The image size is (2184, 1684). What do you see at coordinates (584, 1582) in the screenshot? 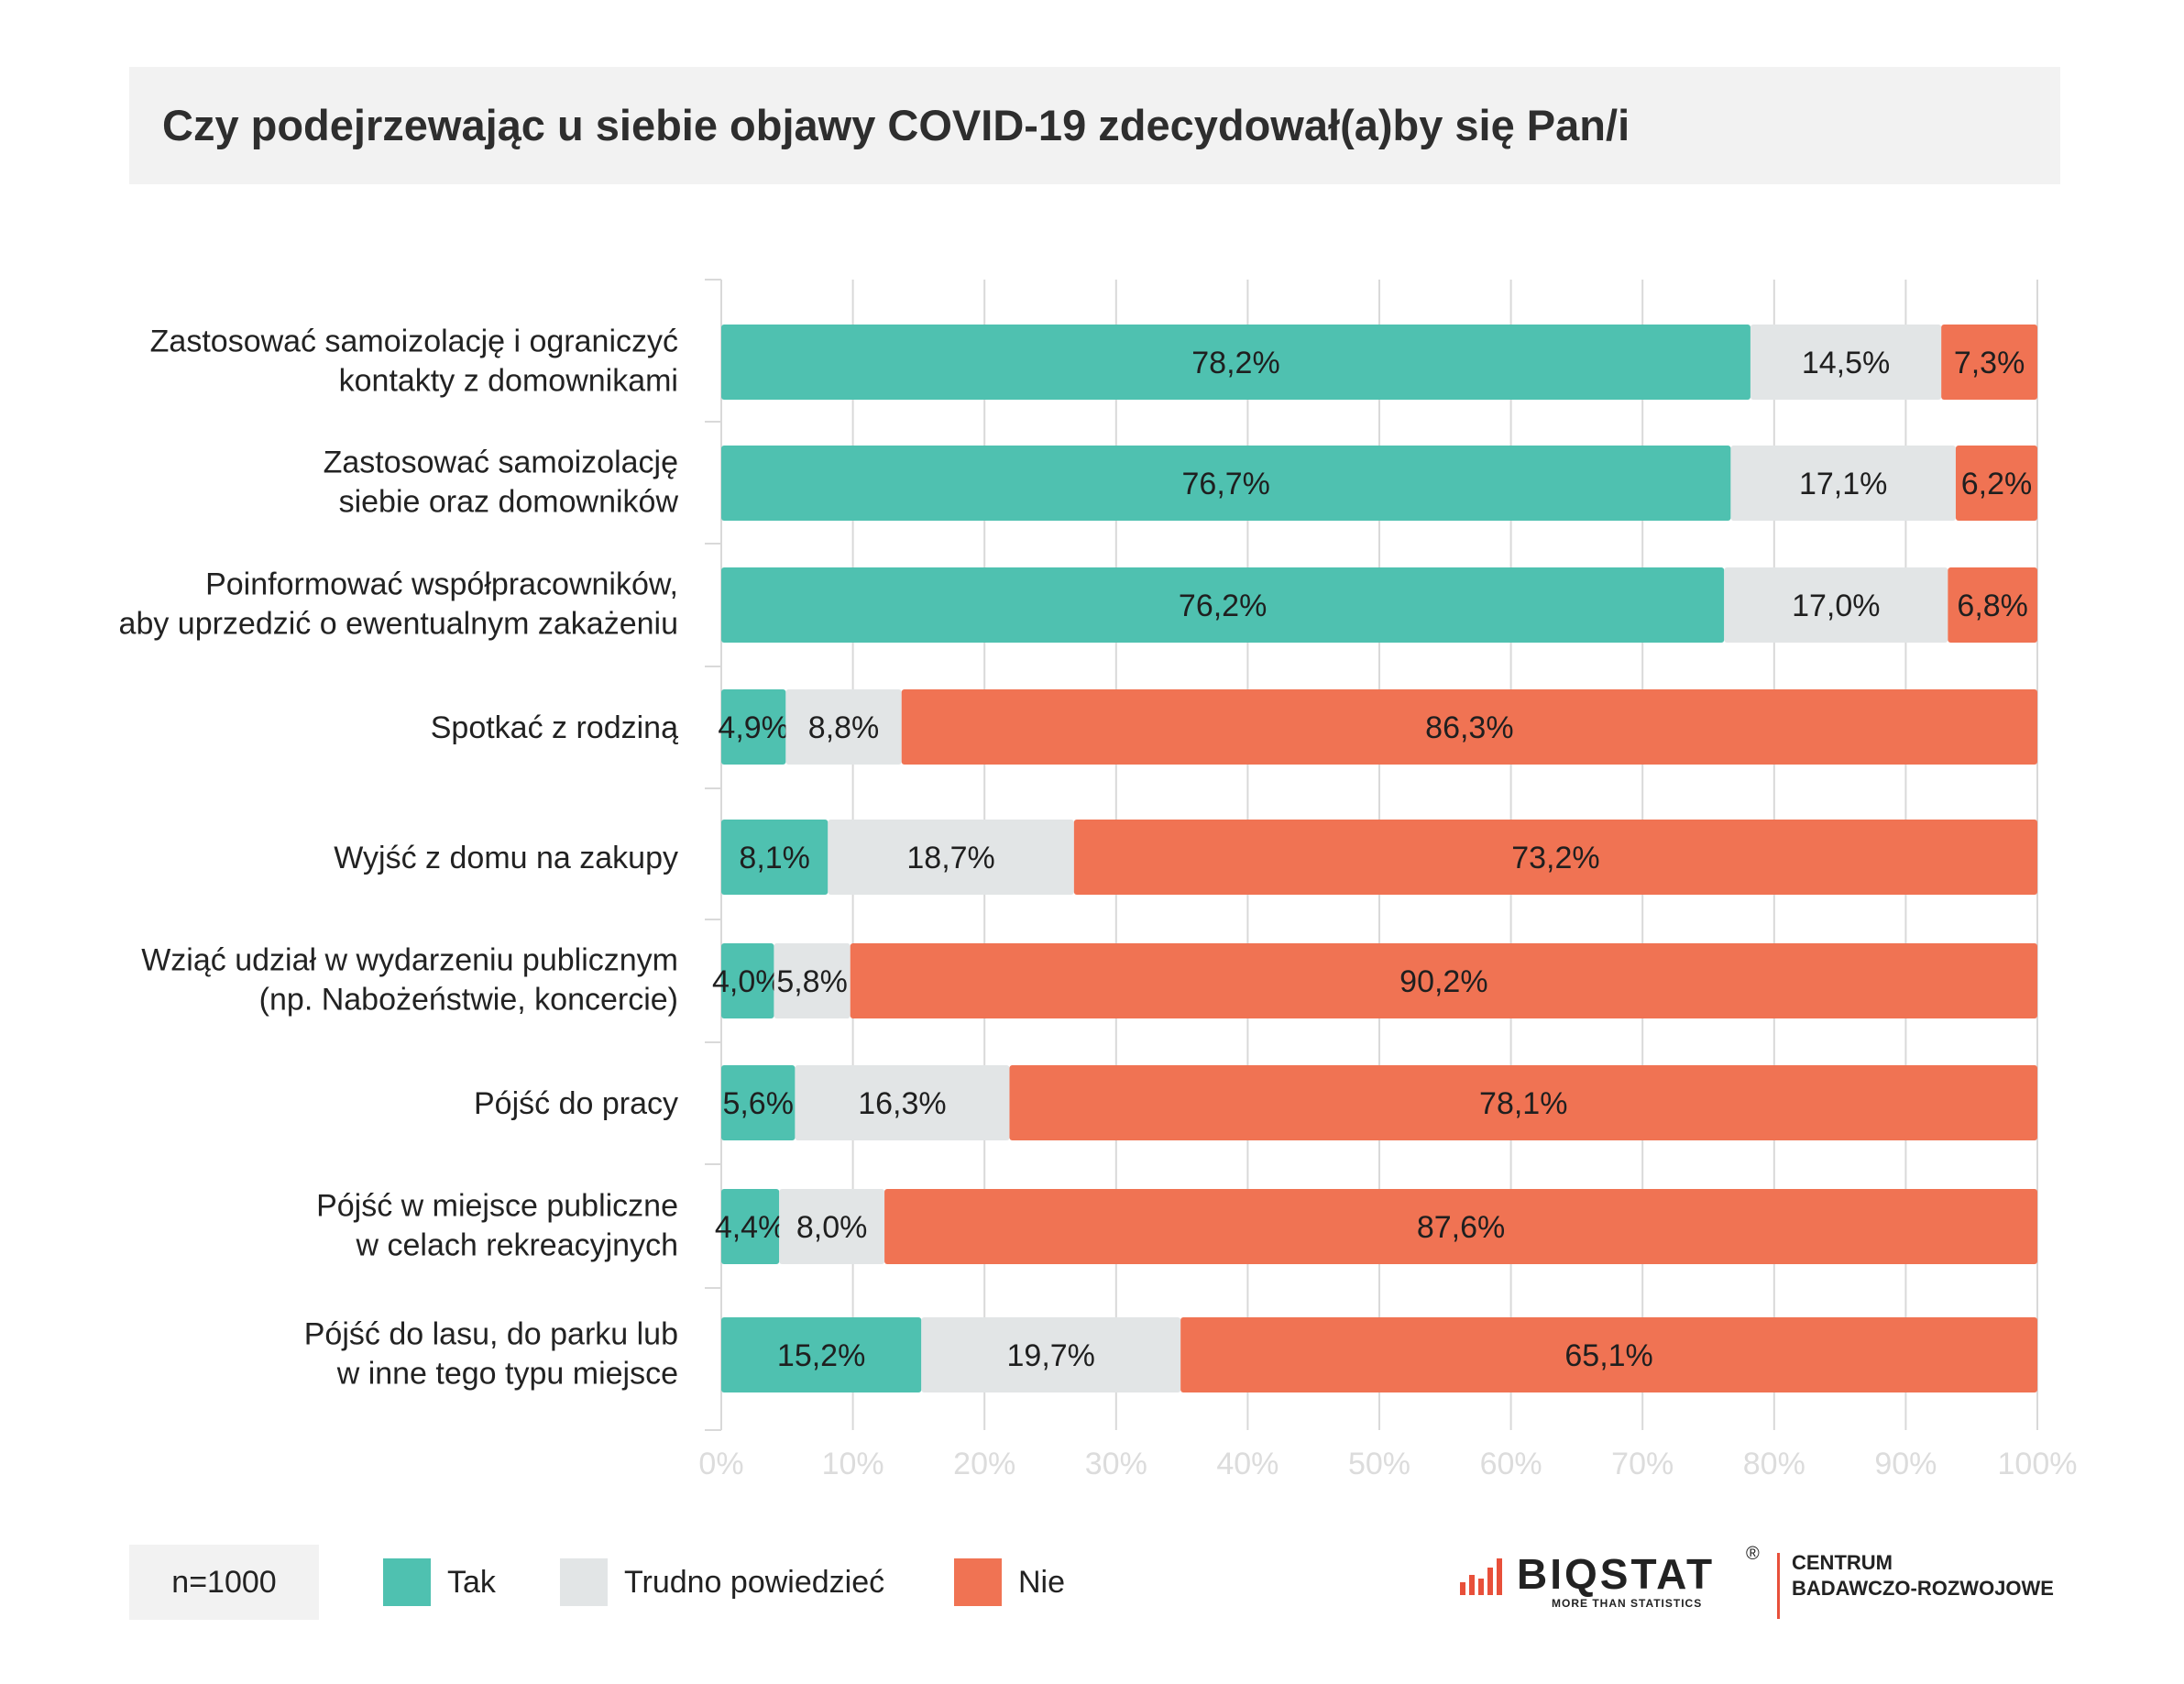
I see `legend-swatch-trudno` at bounding box center [584, 1582].